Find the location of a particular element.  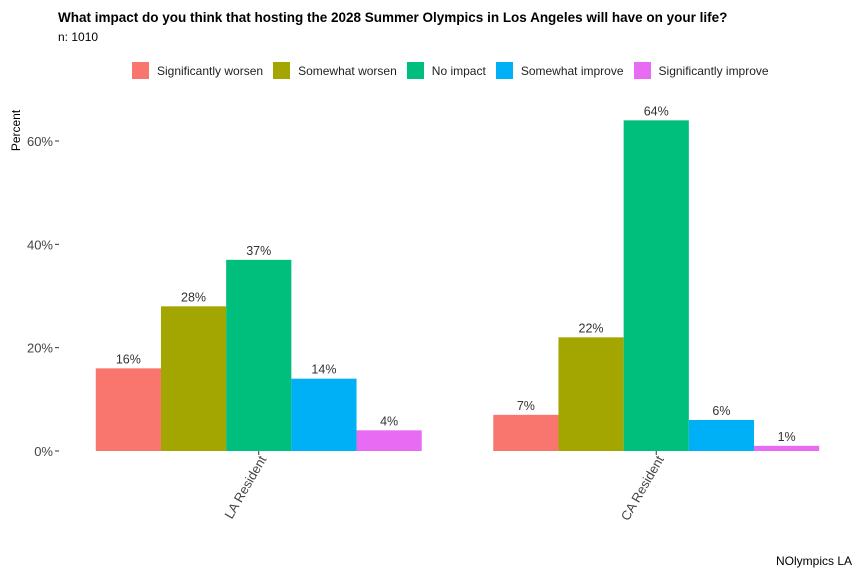

bar-value-label: 14% is located at coordinates (323, 370).